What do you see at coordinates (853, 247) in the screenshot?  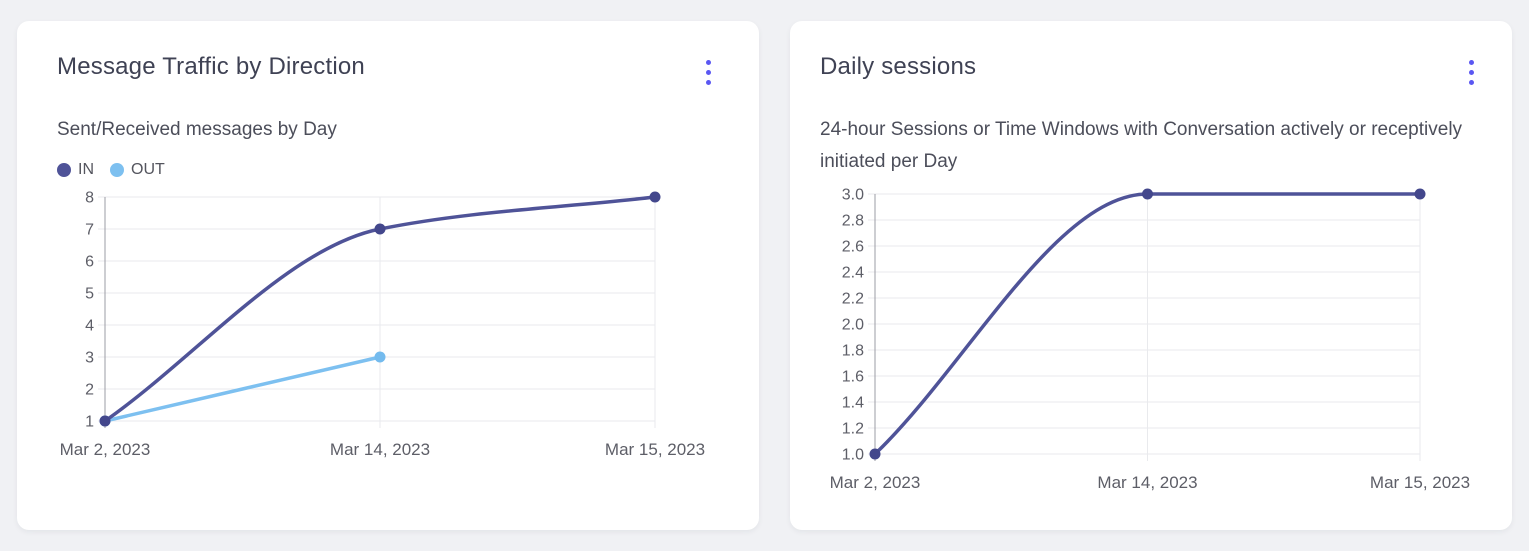 I see `y-tick-label: 2.6` at bounding box center [853, 247].